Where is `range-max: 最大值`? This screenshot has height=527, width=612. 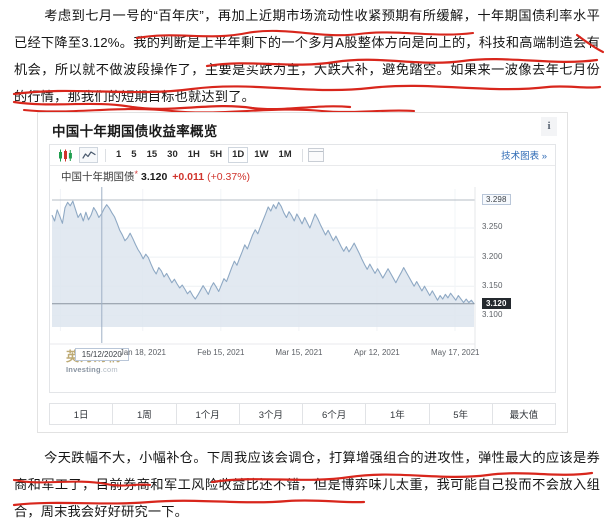
range-max: 最大值 is located at coordinates (523, 414).